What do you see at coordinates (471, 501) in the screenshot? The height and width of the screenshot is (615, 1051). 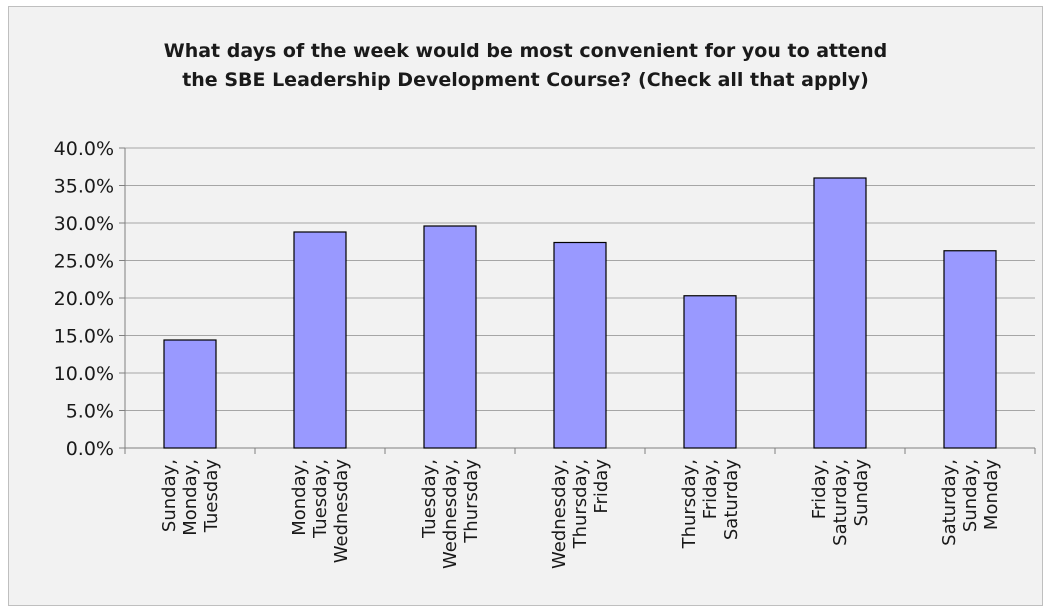 I see `x-category-label-line: Thursday` at bounding box center [471, 501].